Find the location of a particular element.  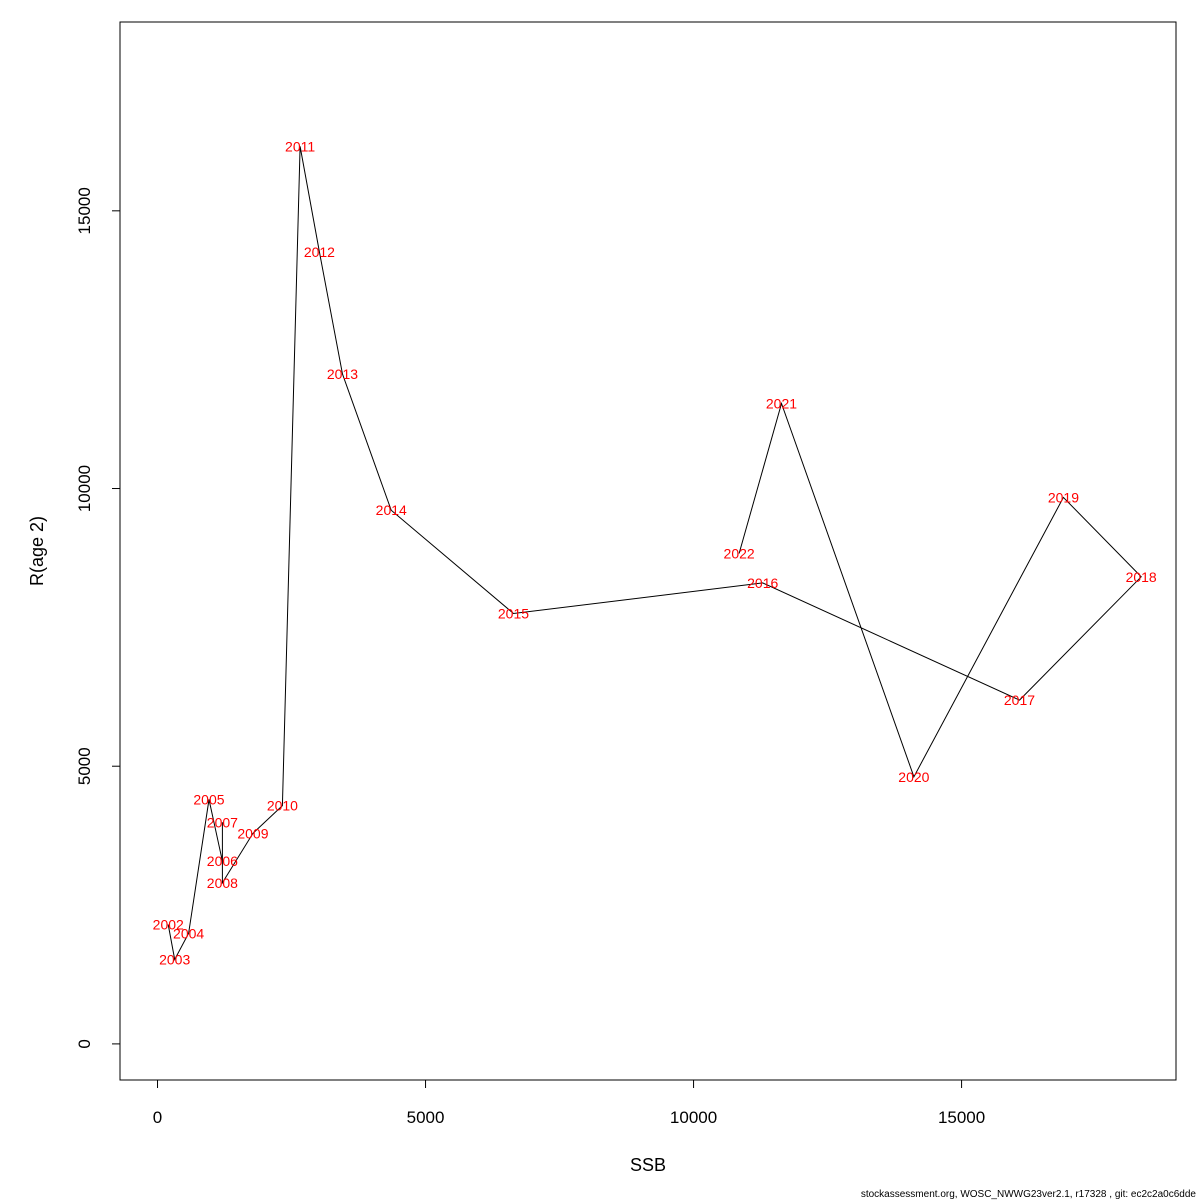

y-tick-label: 5000 is located at coordinates (84, 766).